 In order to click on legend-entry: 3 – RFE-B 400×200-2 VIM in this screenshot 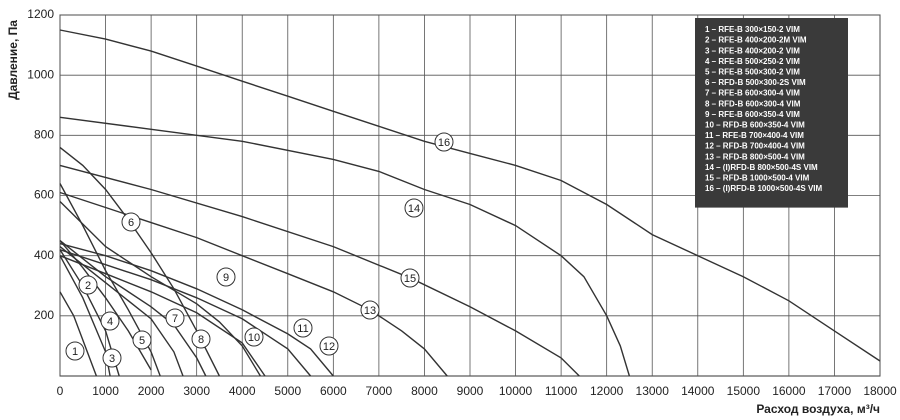, I will do `click(752, 50)`.